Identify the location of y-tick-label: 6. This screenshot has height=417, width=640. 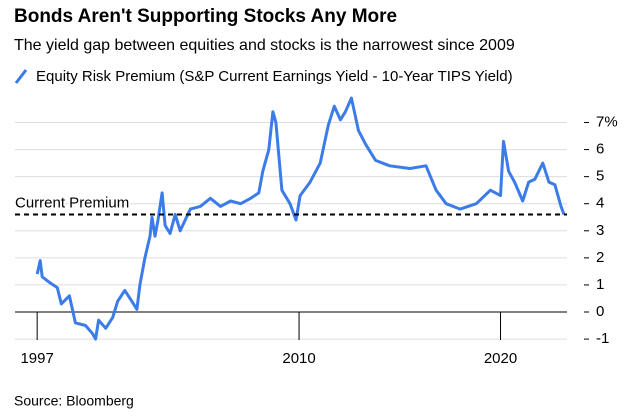
(600, 149).